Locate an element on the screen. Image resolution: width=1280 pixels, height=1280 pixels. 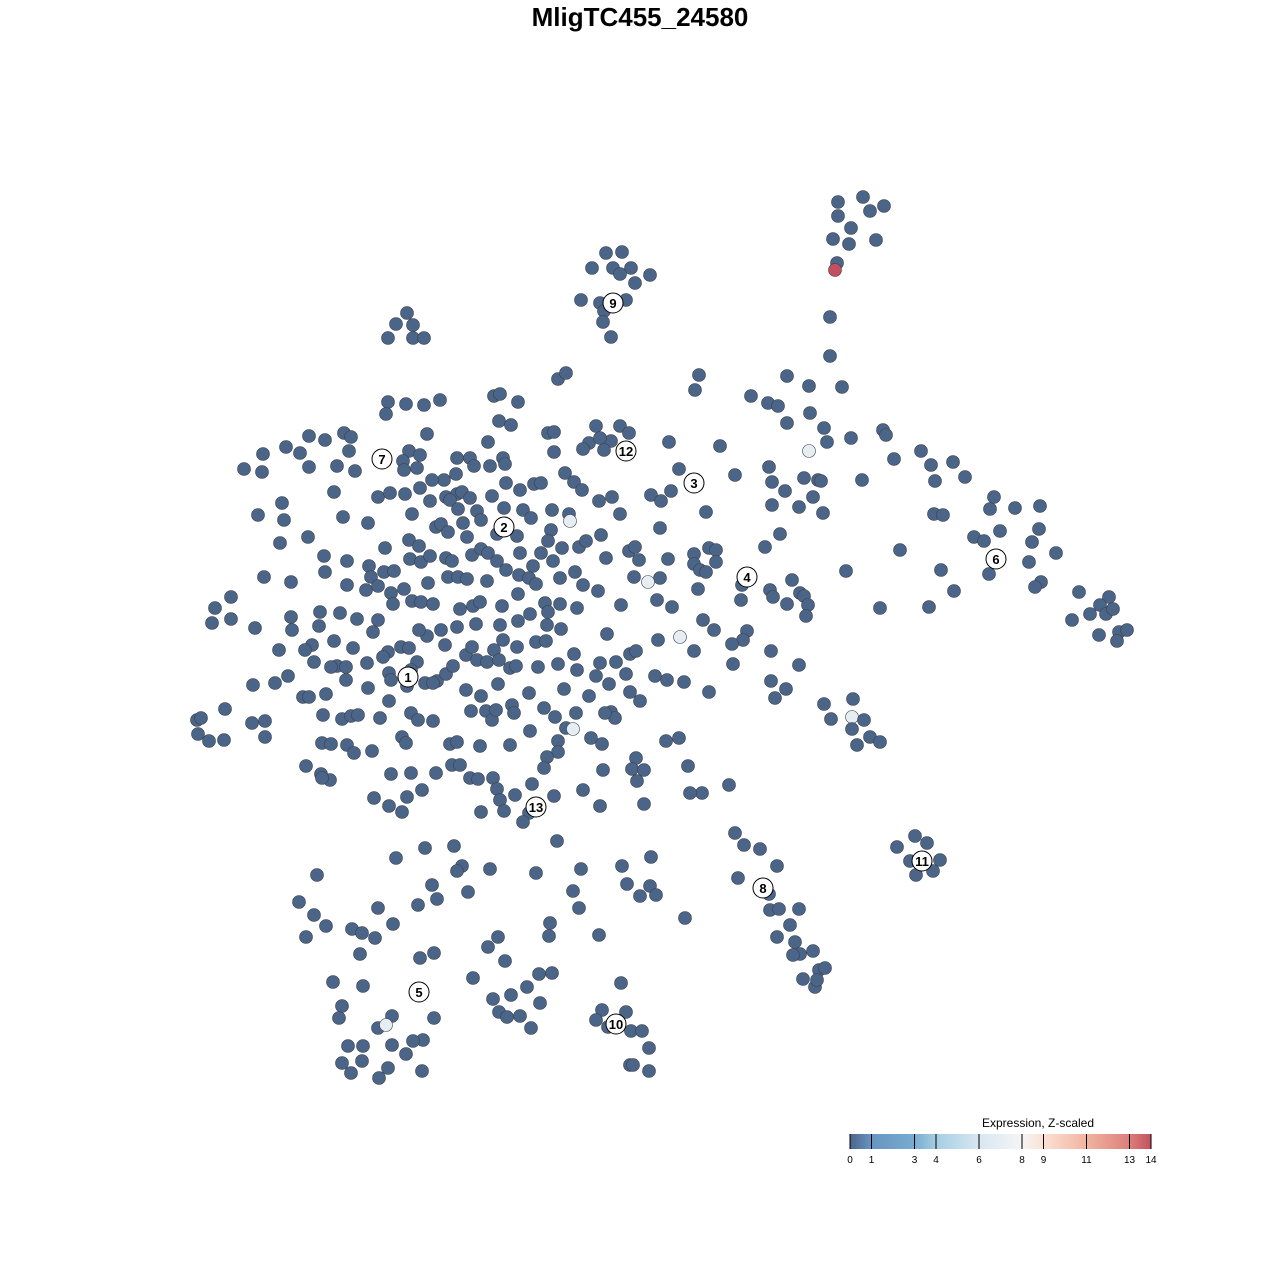
colorbar-tick-label: 1 is located at coordinates (872, 1160).